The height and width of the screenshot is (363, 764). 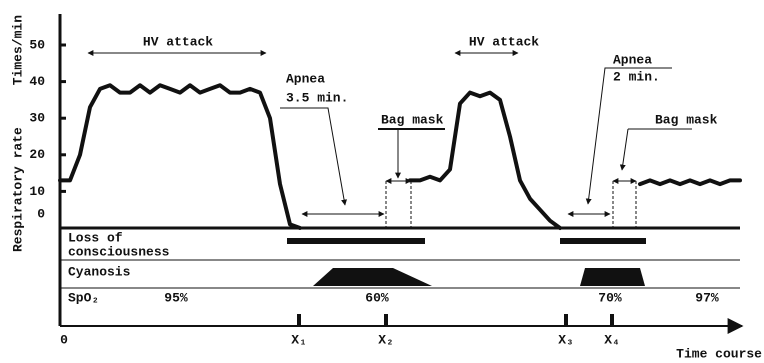 What do you see at coordinates (719, 353) in the screenshot?
I see `x-label: Time course` at bounding box center [719, 353].